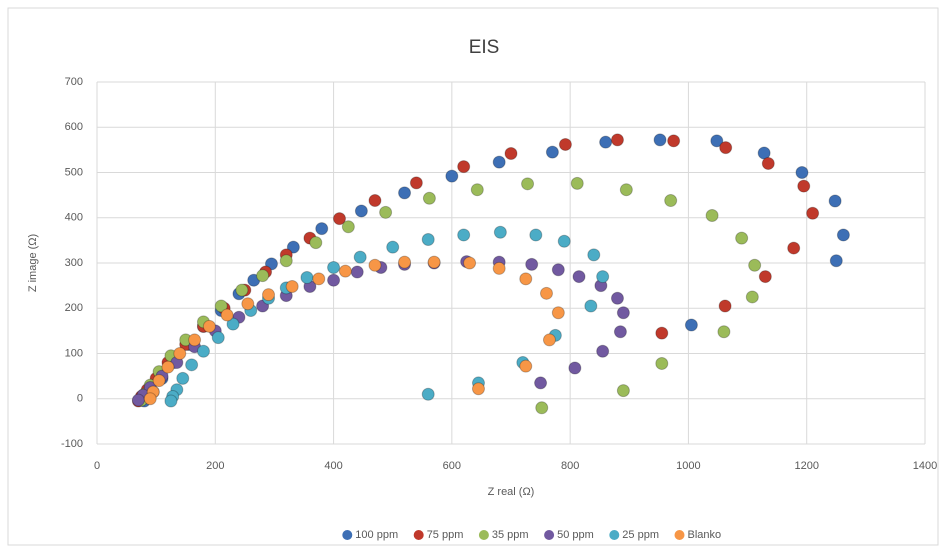 The height and width of the screenshot is (556, 947). I want to click on y-tick-label: 100, so click(74, 353).